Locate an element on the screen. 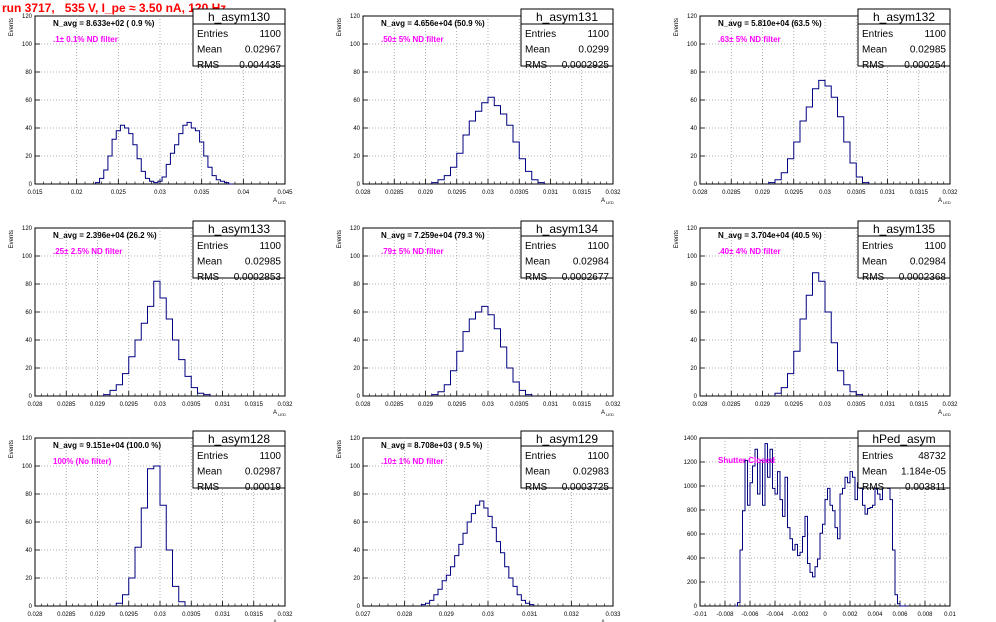 This screenshot has width=996, height=622. navg-label: N_avg = 8.708e+03 ( 9.5 %) is located at coordinates (432, 445).